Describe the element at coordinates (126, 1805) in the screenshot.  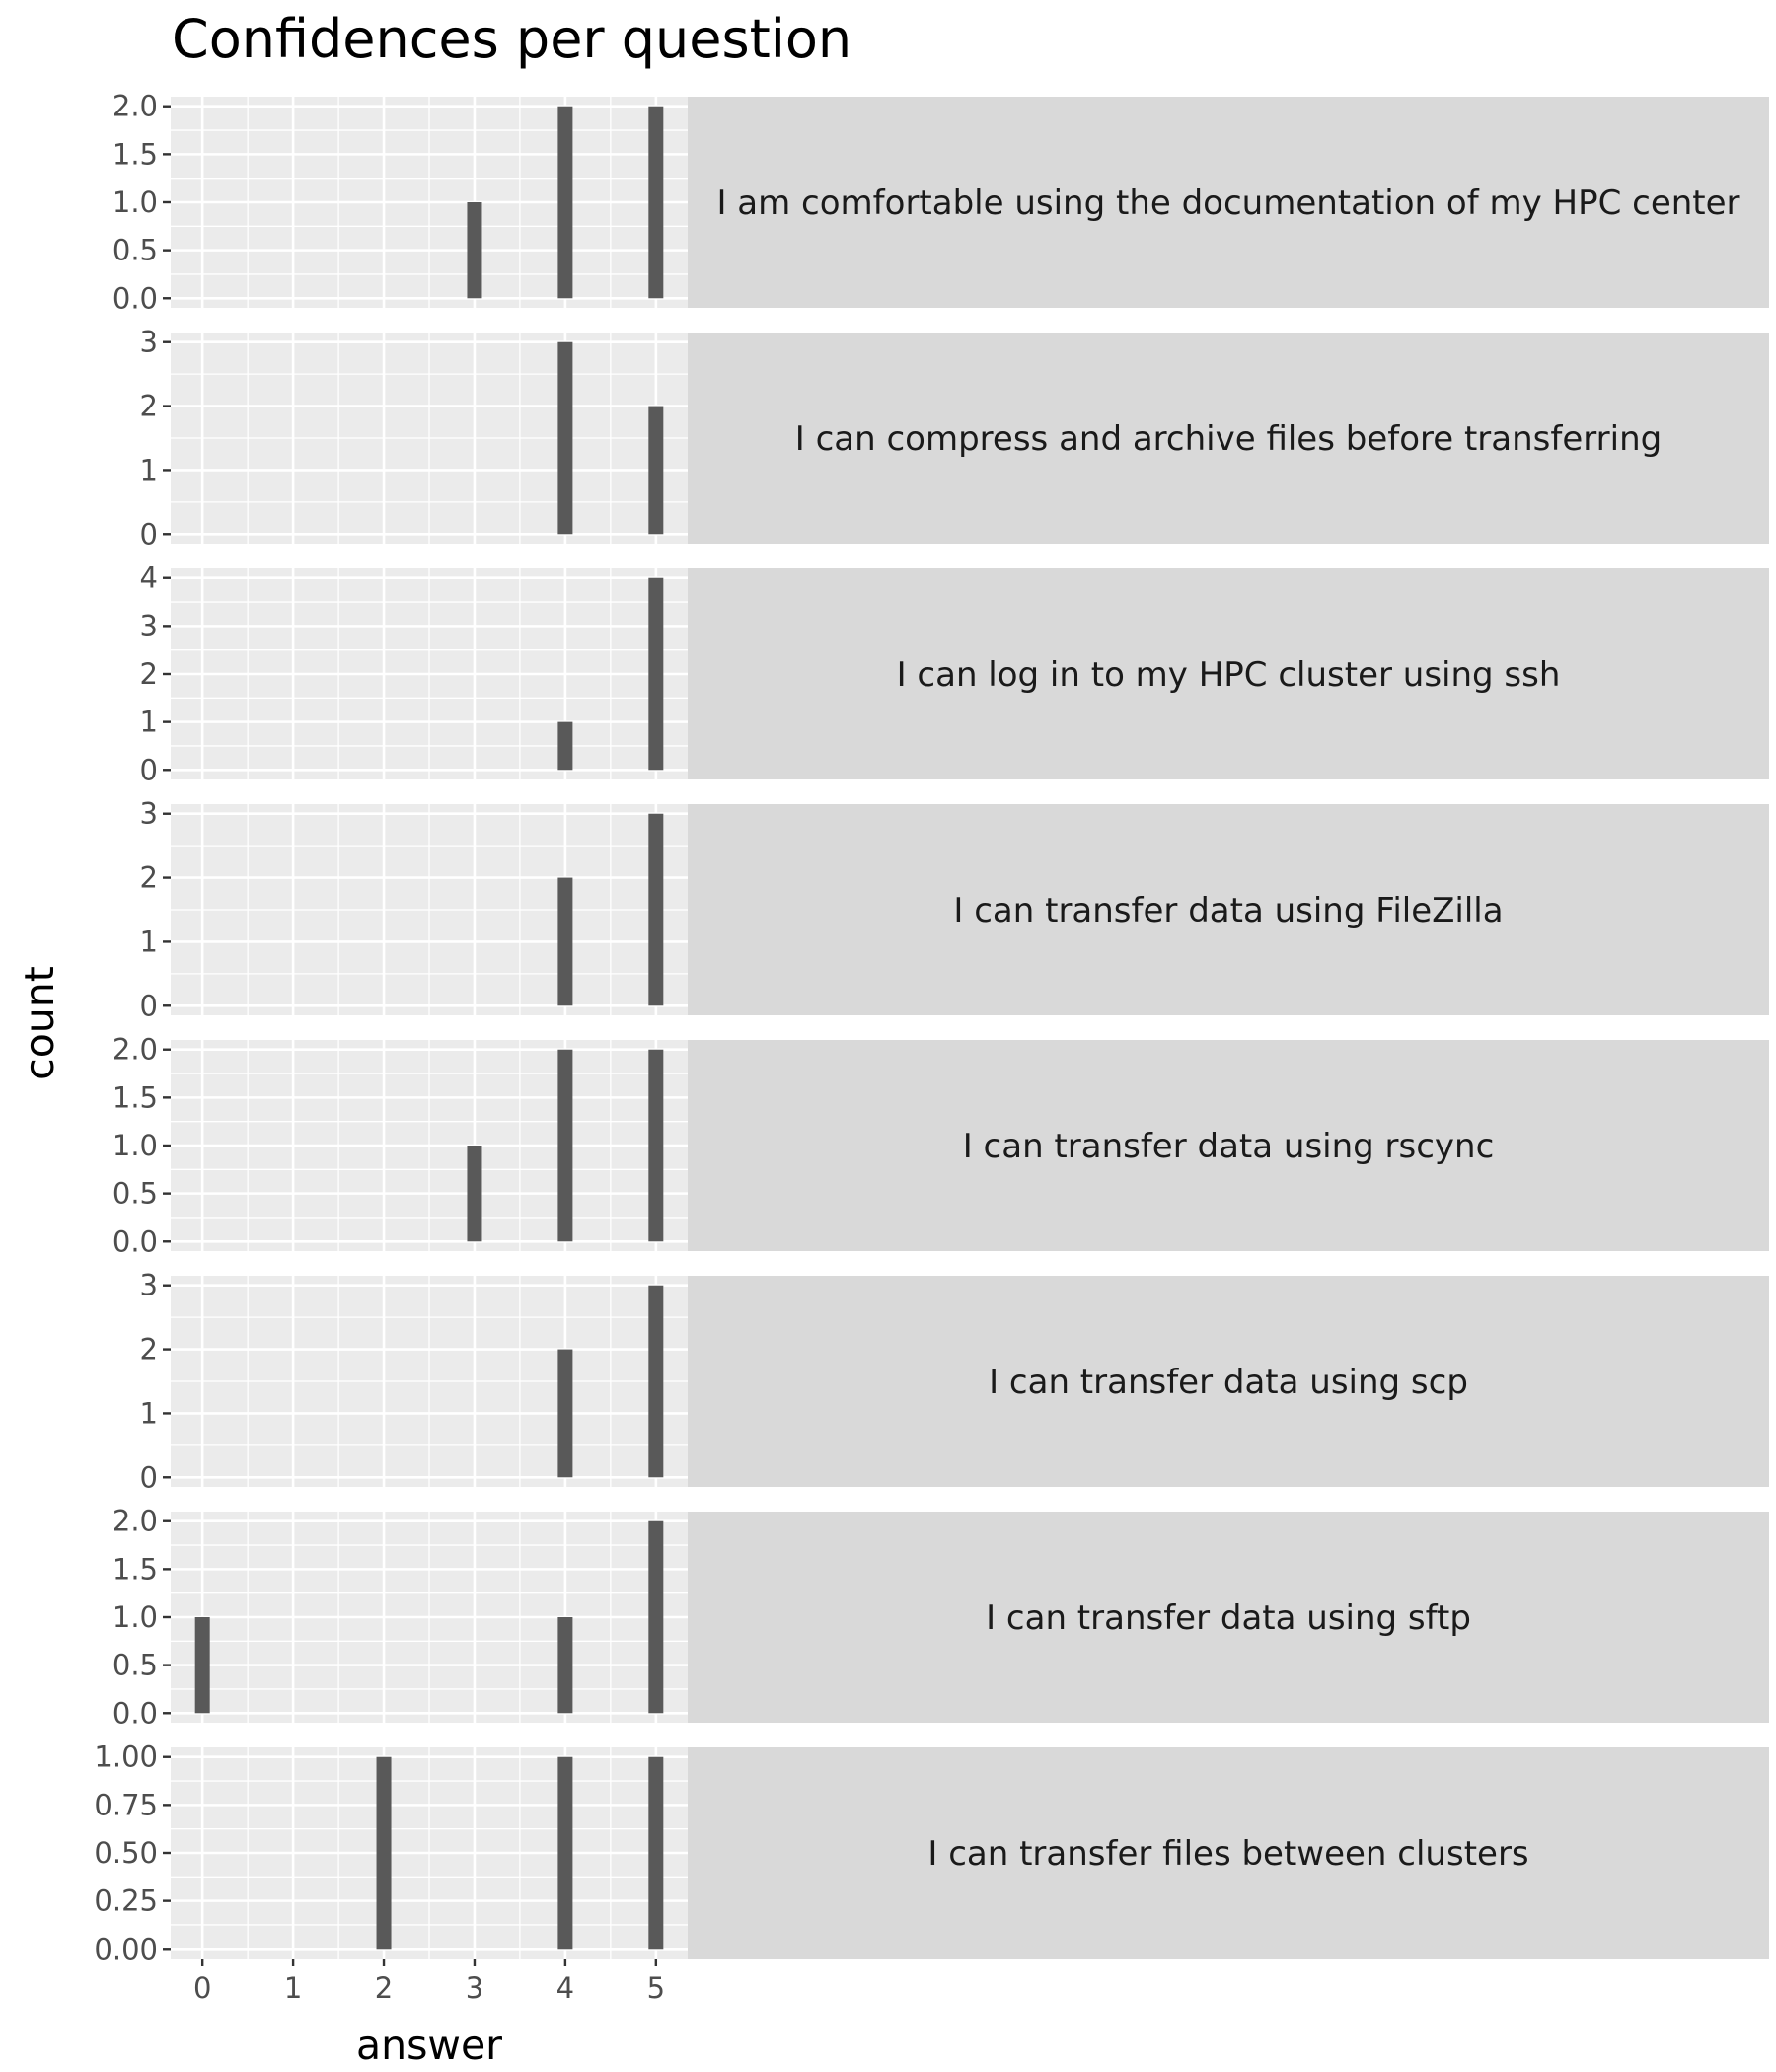
I see `y-tick-label: 0.75` at that location.